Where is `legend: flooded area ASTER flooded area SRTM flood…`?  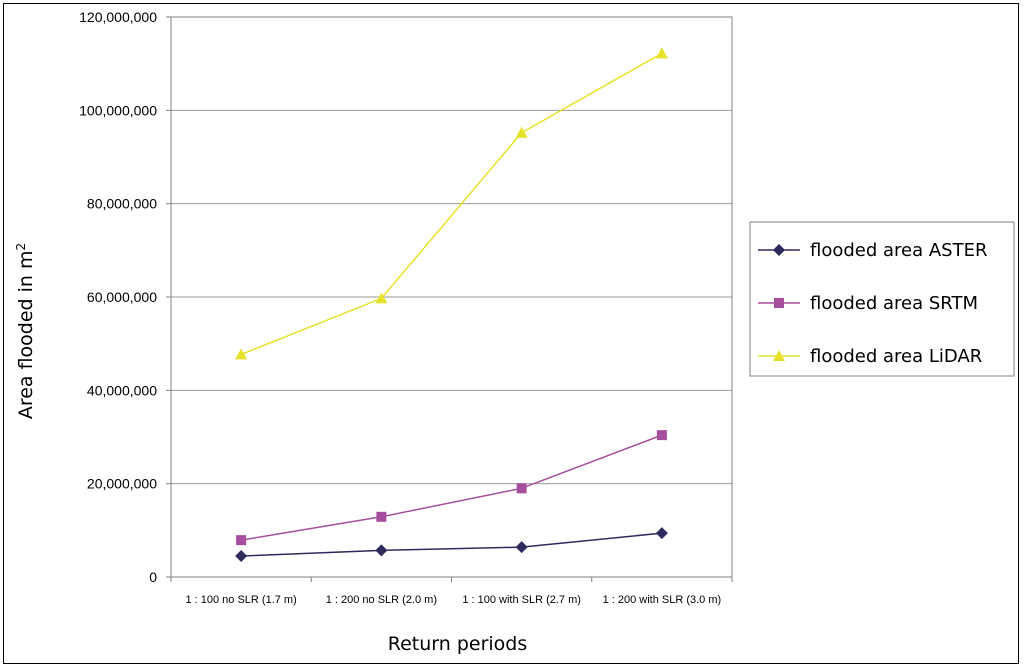 legend: flooded area ASTER flooded area SRTM flood… is located at coordinates (882, 299).